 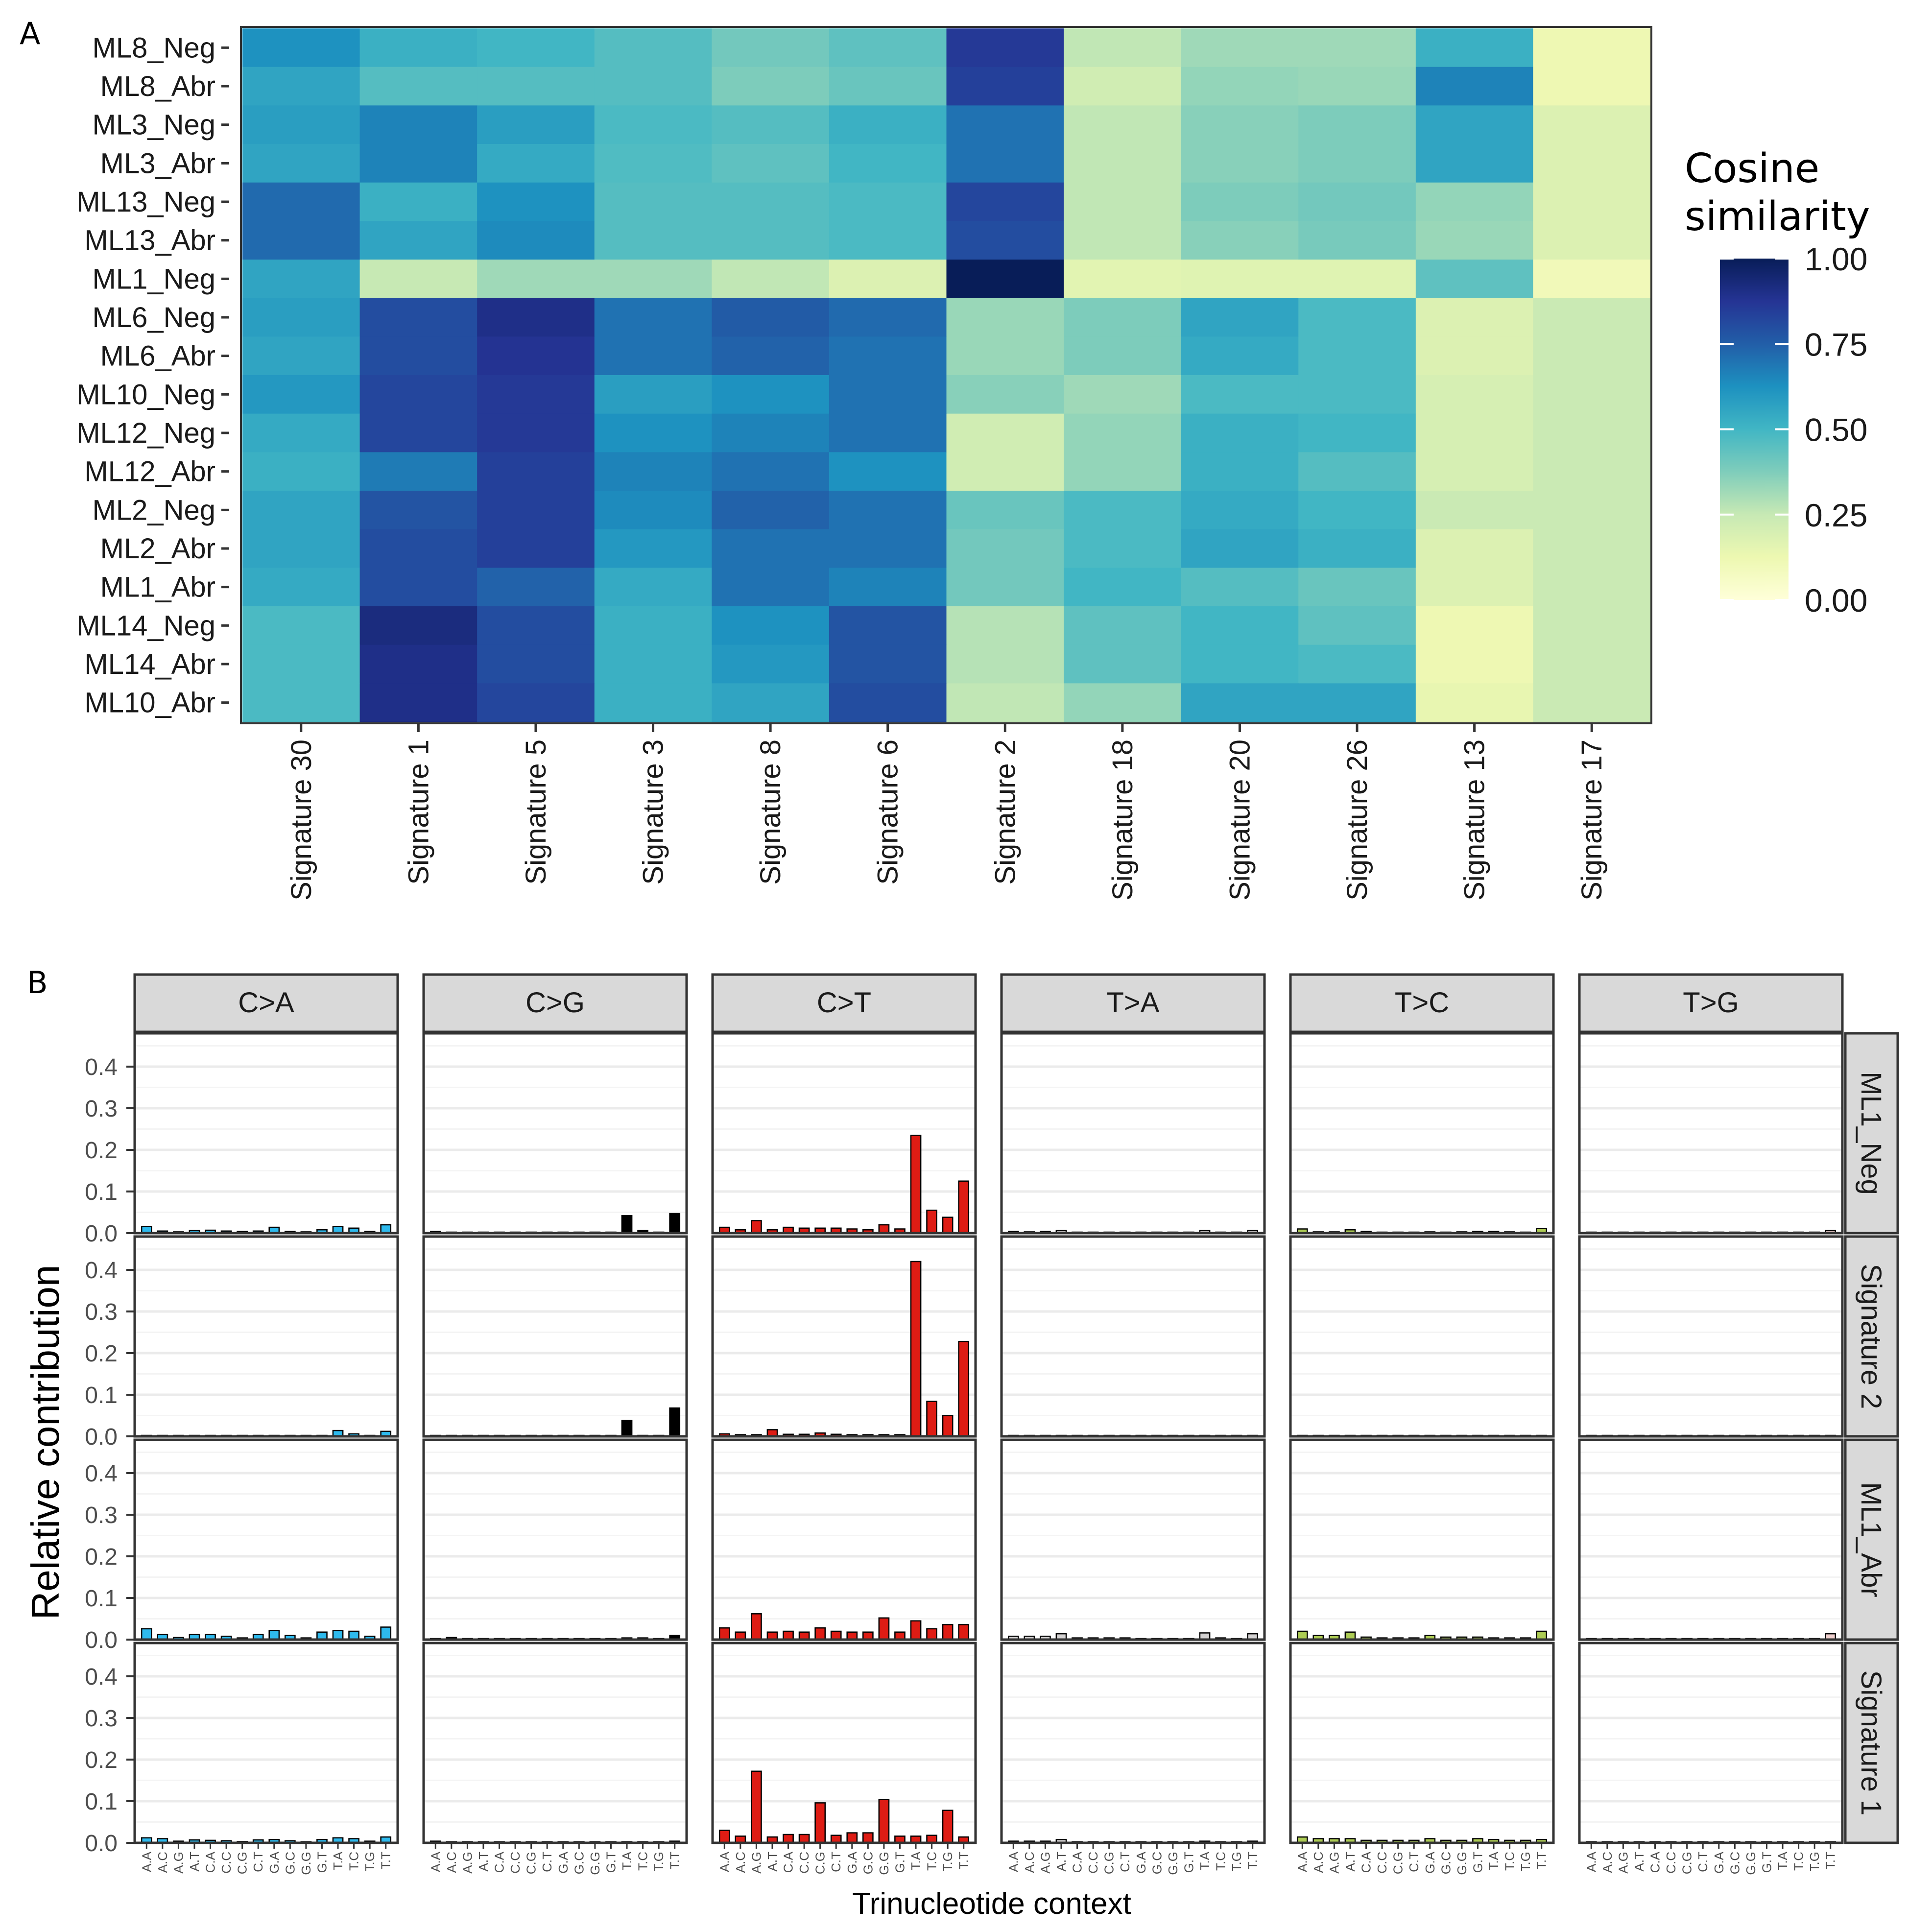 I want to click on context-label: A.C, so click(x=162, y=1862).